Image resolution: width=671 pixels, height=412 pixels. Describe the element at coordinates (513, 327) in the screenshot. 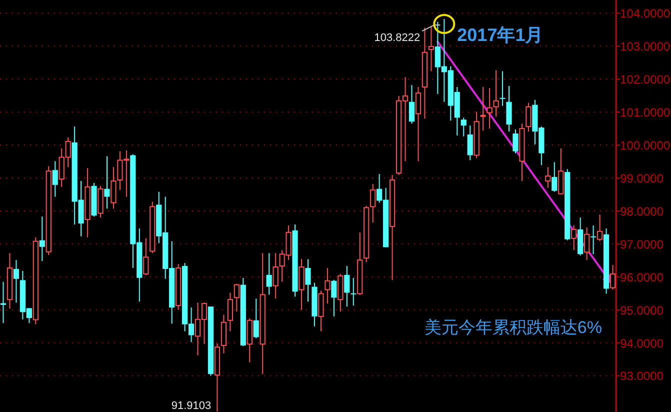

I see `annotation: 美元今年累积跌幅达6%` at that location.